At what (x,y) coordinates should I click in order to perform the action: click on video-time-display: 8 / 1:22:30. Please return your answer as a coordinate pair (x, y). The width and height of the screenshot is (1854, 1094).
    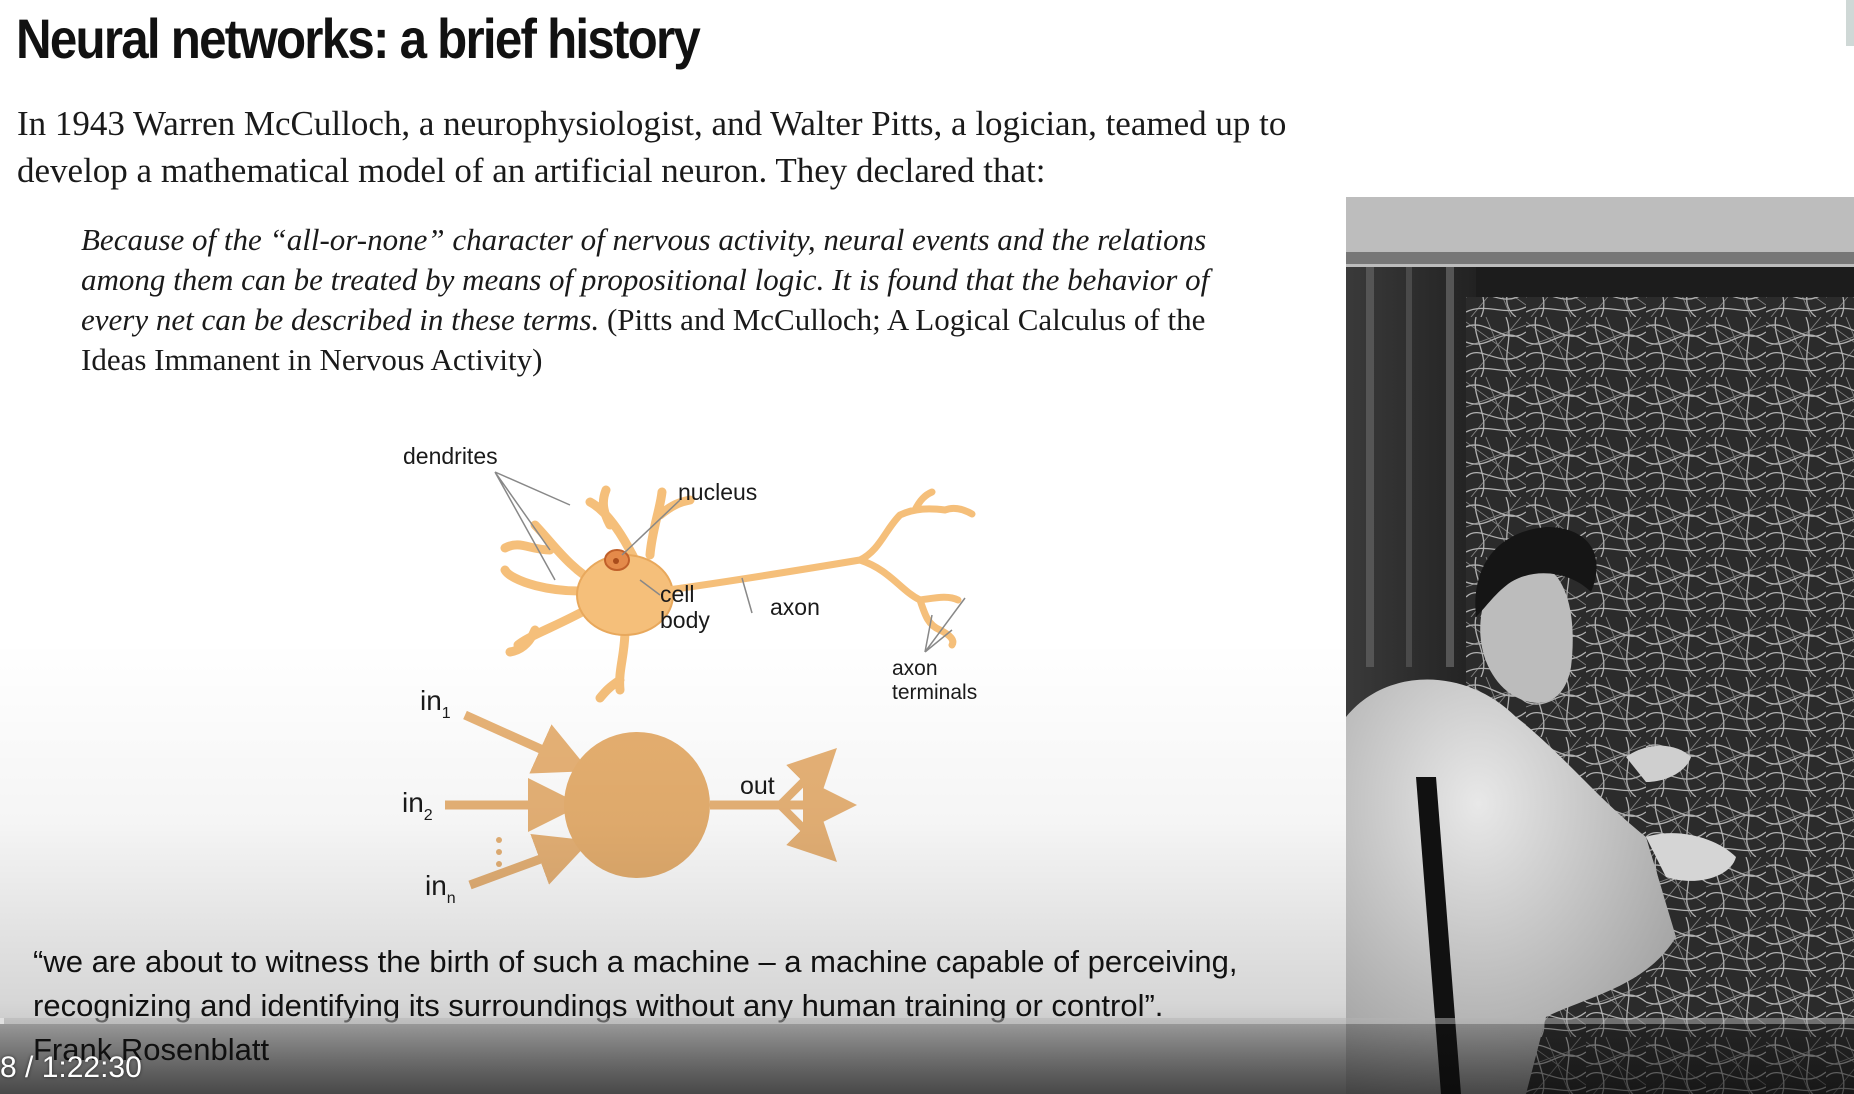
    Looking at the image, I should click on (71, 1067).